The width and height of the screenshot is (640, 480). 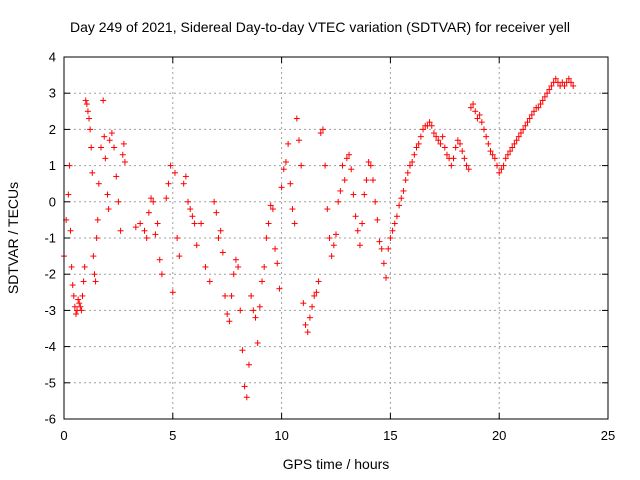 What do you see at coordinates (499, 435) in the screenshot?
I see `x-tick-label: 20` at bounding box center [499, 435].